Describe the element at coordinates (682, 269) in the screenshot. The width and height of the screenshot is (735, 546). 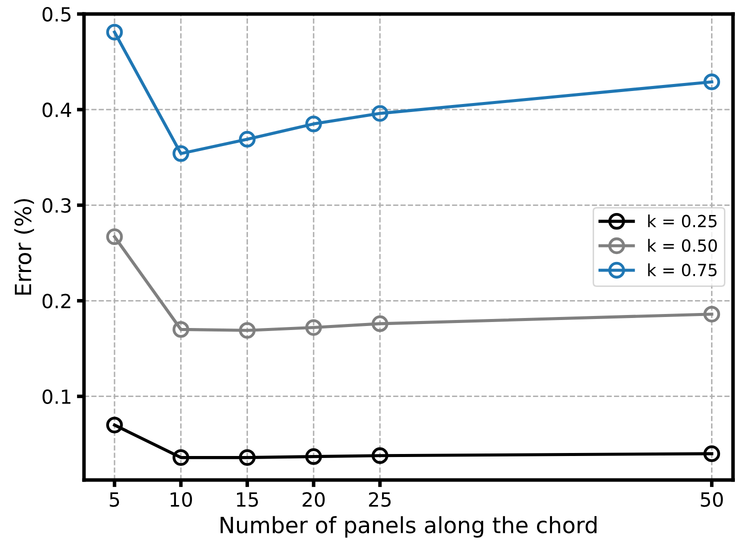
I see `legend-label: k = 0.75` at that location.